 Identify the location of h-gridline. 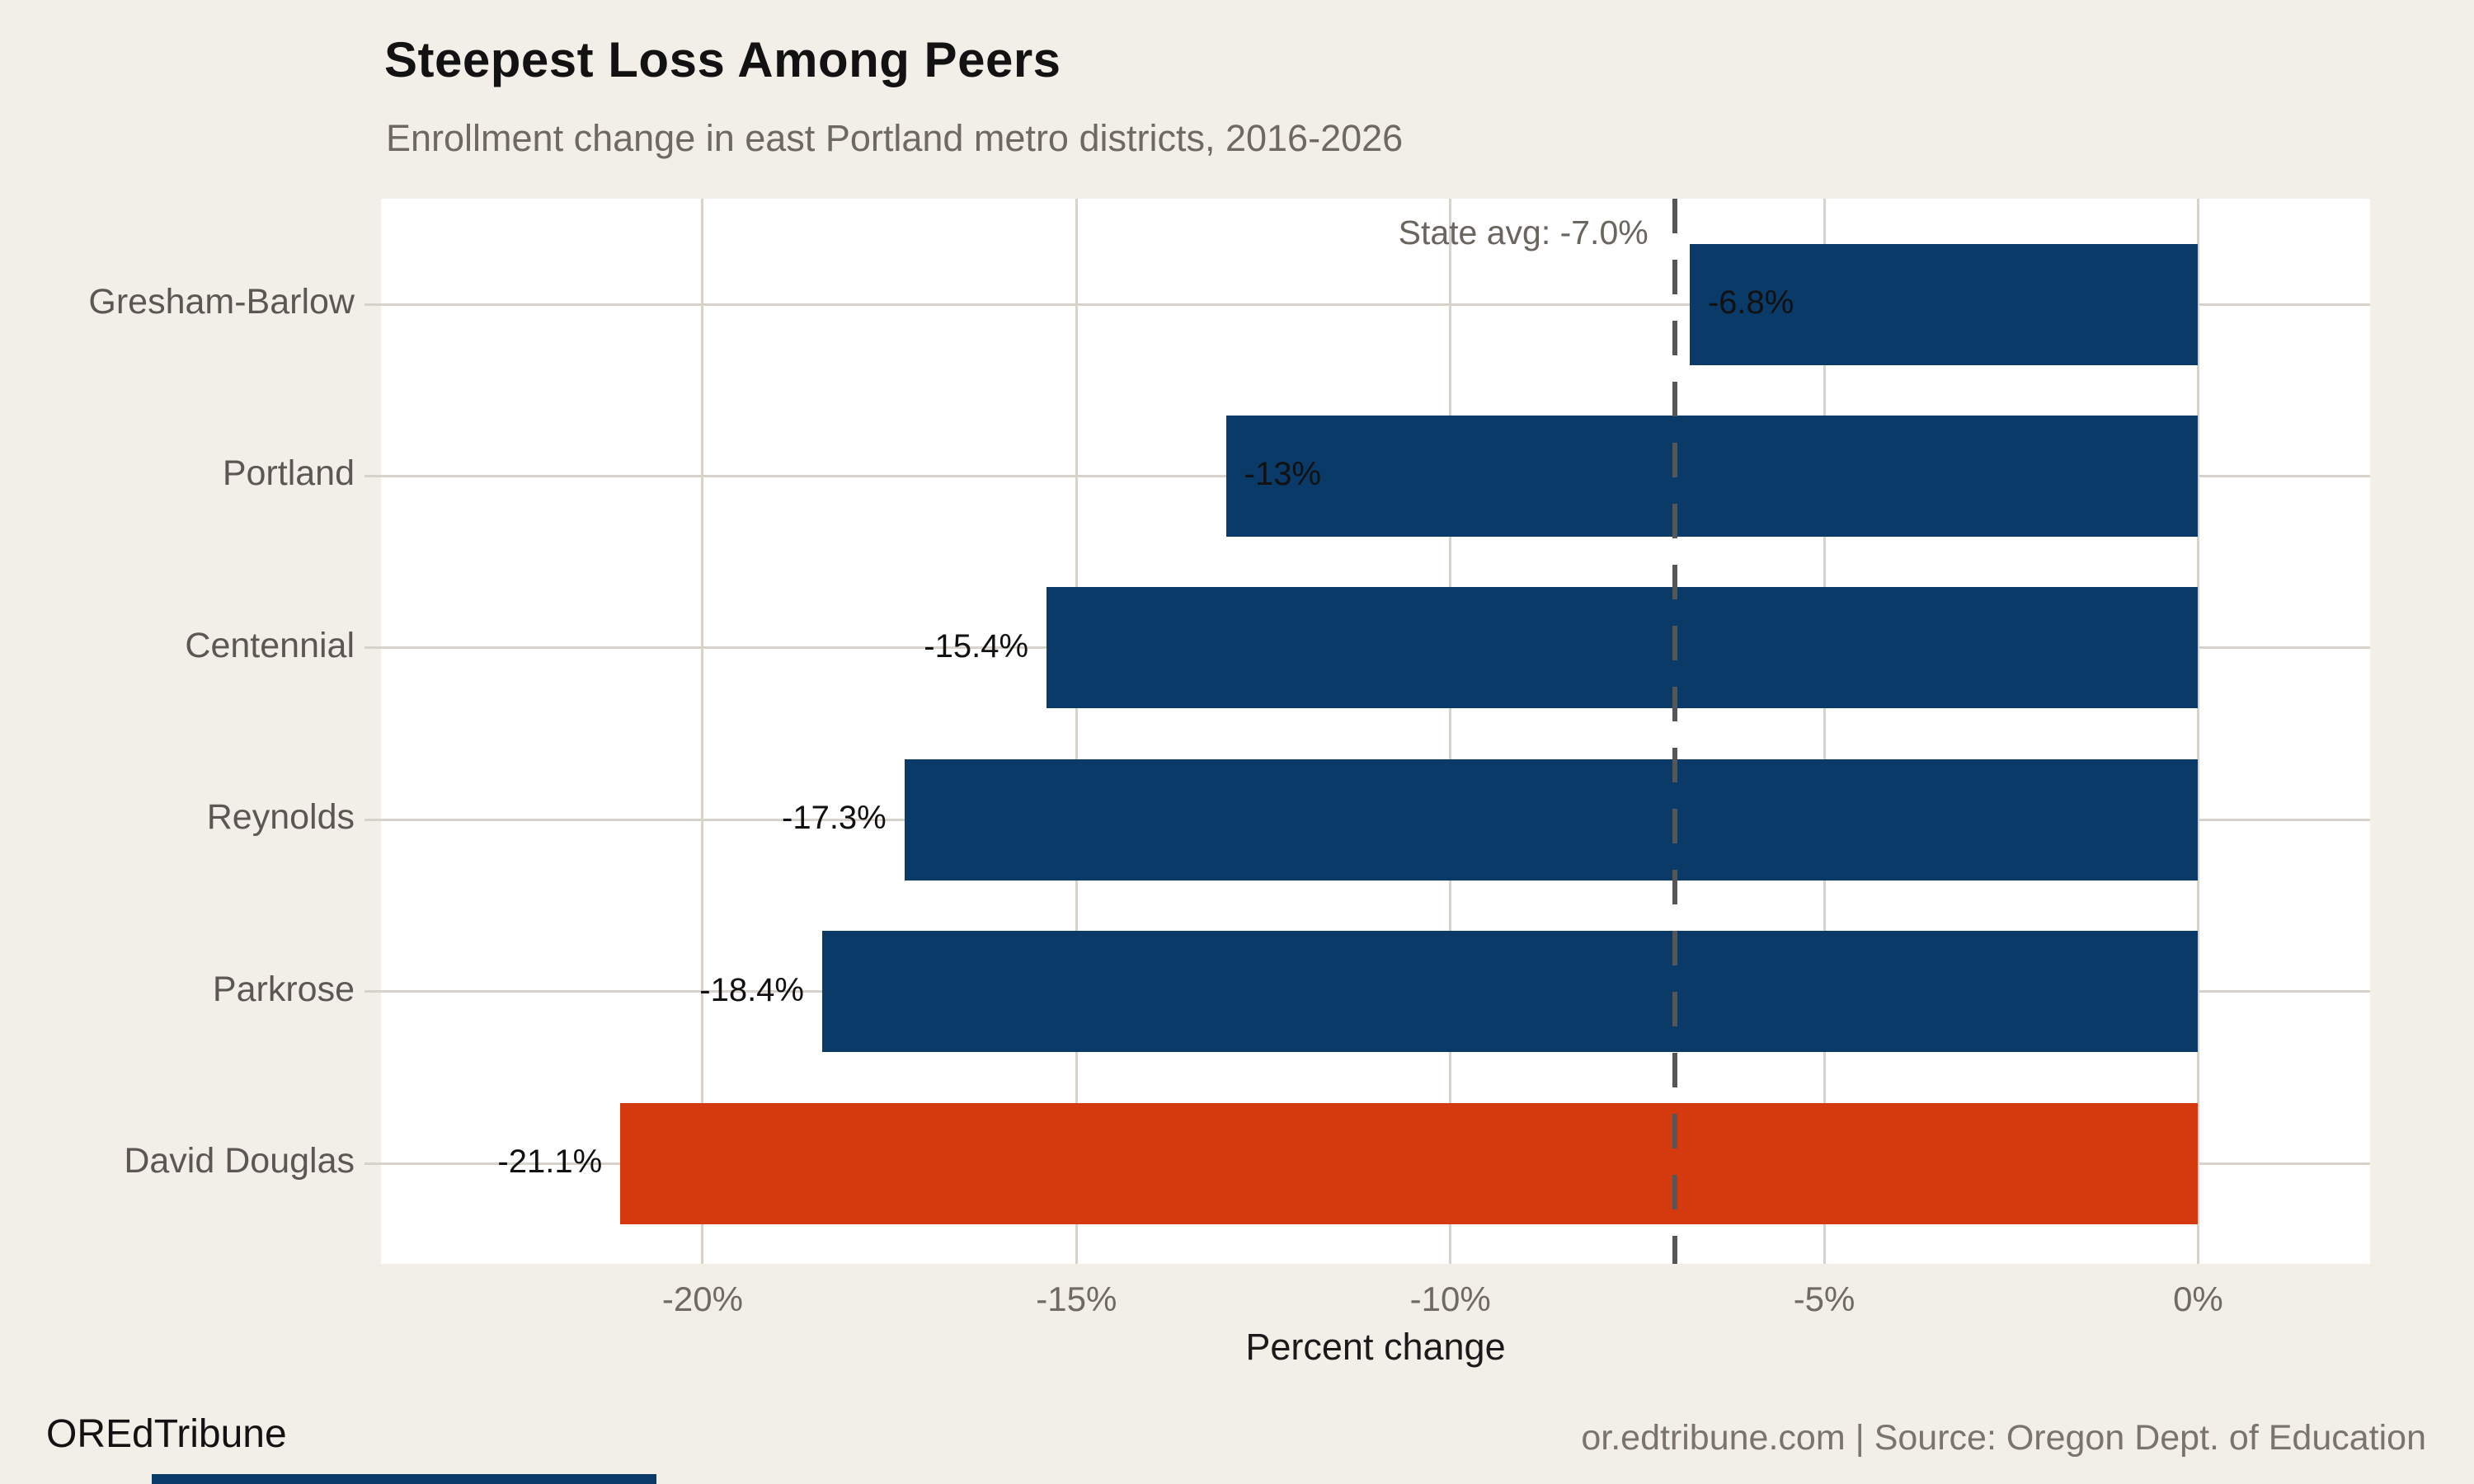
(1375, 304).